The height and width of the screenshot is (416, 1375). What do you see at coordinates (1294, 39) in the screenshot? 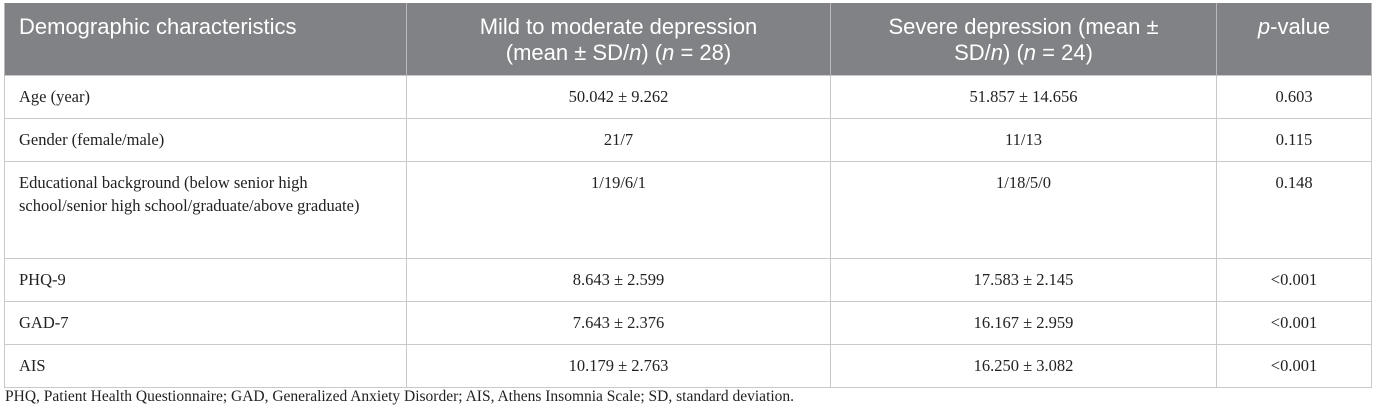
I see `header-p-value: p-value` at bounding box center [1294, 39].